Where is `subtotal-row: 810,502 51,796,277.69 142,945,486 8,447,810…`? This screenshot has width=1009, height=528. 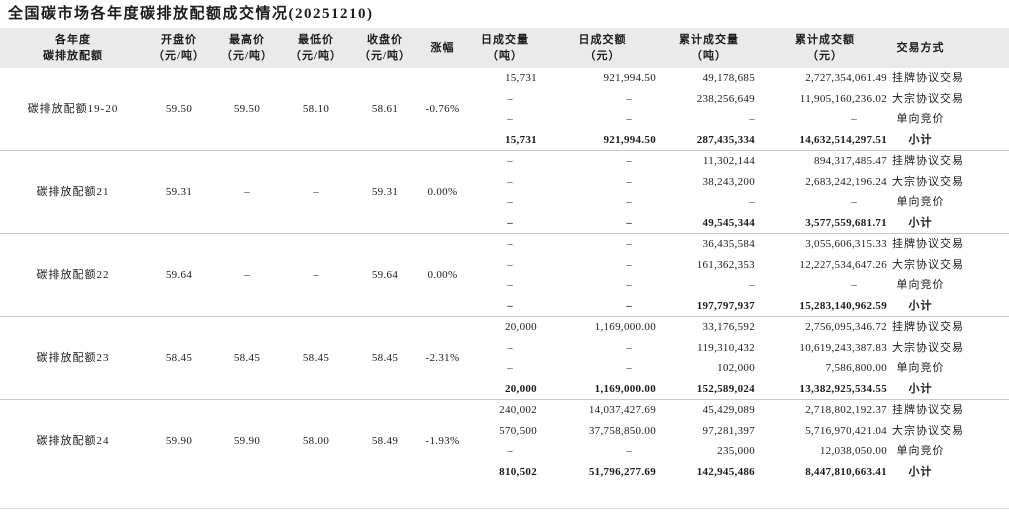 subtotal-row: 810,502 51,796,277.69 142,945,486 8,447,810… is located at coordinates (504, 472).